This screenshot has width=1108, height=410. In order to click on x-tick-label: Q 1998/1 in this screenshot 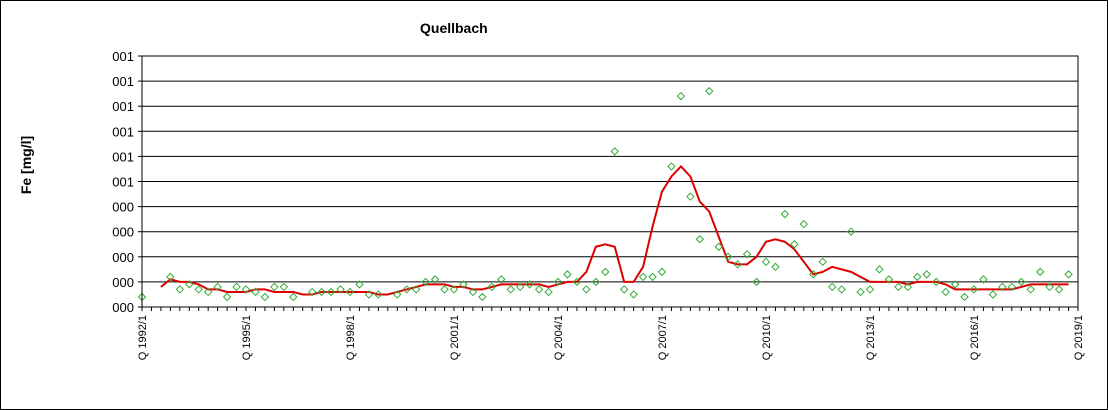, I will do `click(351, 337)`.